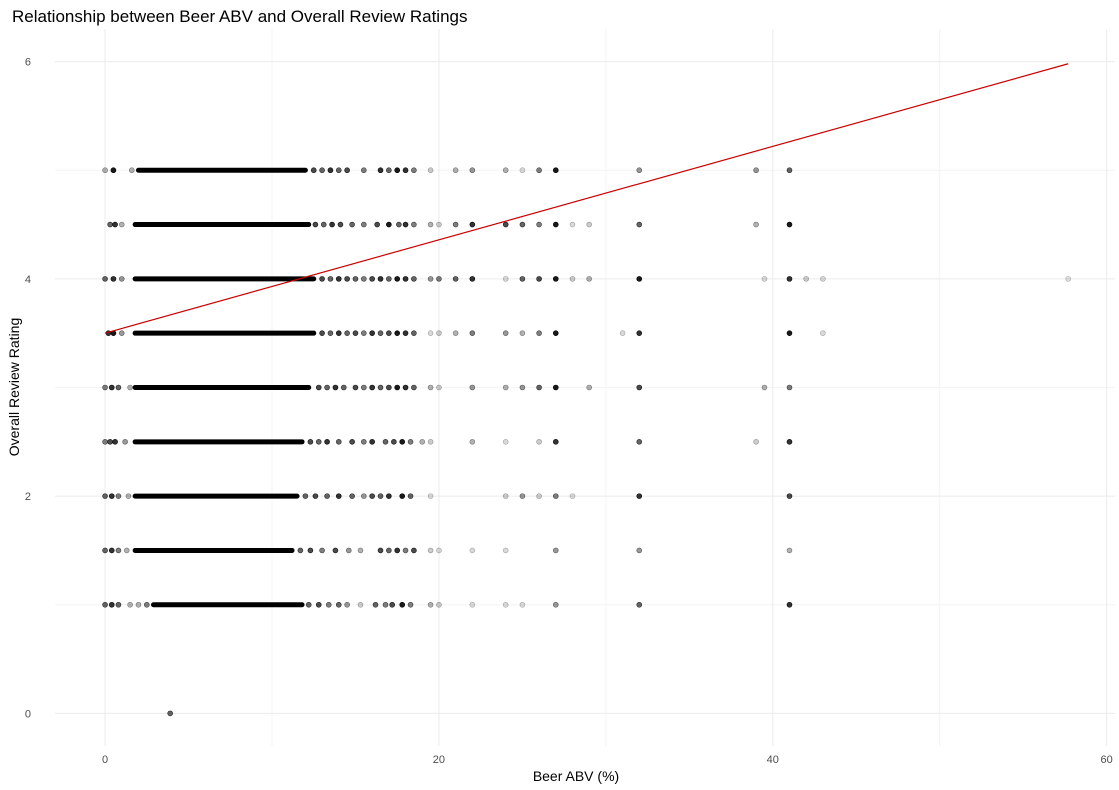  What do you see at coordinates (224, 387) in the screenshot?
I see `dense-point-bands` at bounding box center [224, 387].